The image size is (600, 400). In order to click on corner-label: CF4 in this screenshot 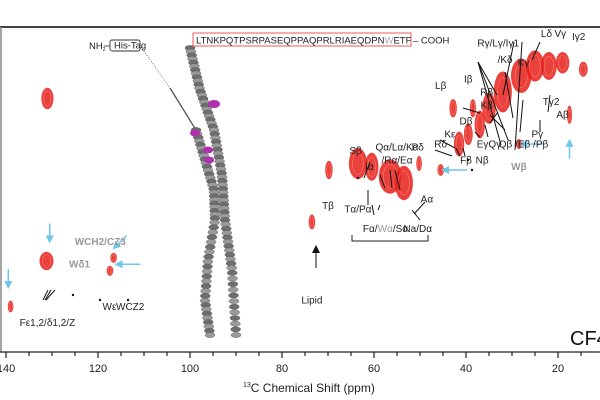, I will do `click(585, 339)`.